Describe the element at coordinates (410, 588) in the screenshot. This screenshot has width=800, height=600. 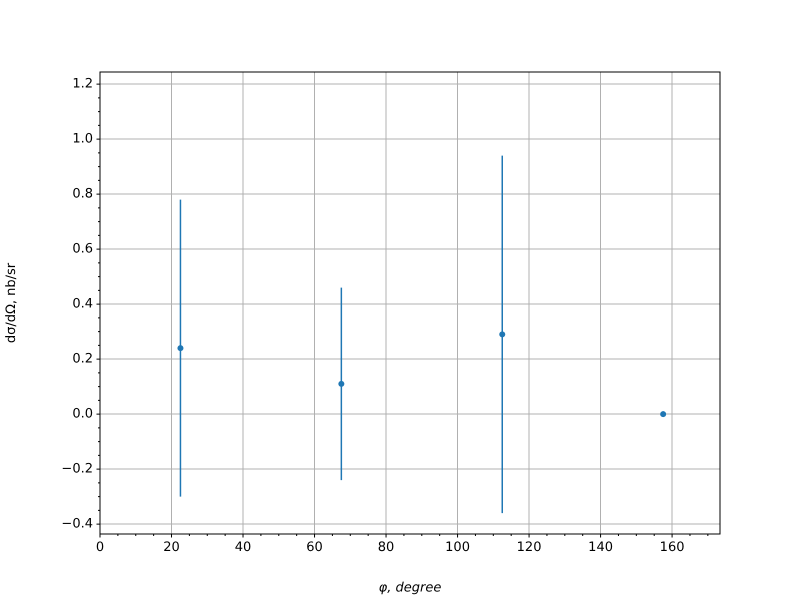
I see `x-axis-title: φ, degree` at that location.